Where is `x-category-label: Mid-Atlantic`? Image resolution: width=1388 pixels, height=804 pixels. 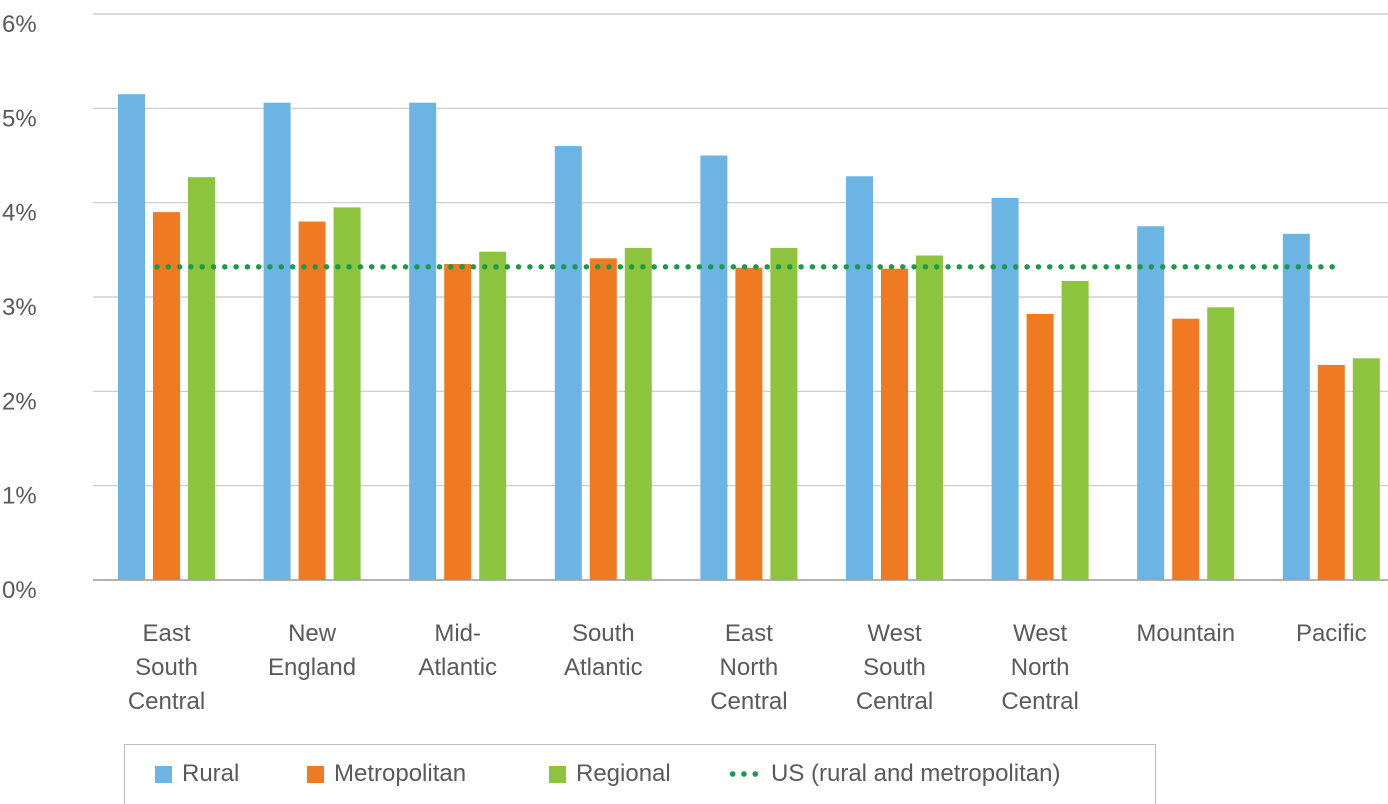
x-category-label: Mid-Atlantic is located at coordinates (457, 650).